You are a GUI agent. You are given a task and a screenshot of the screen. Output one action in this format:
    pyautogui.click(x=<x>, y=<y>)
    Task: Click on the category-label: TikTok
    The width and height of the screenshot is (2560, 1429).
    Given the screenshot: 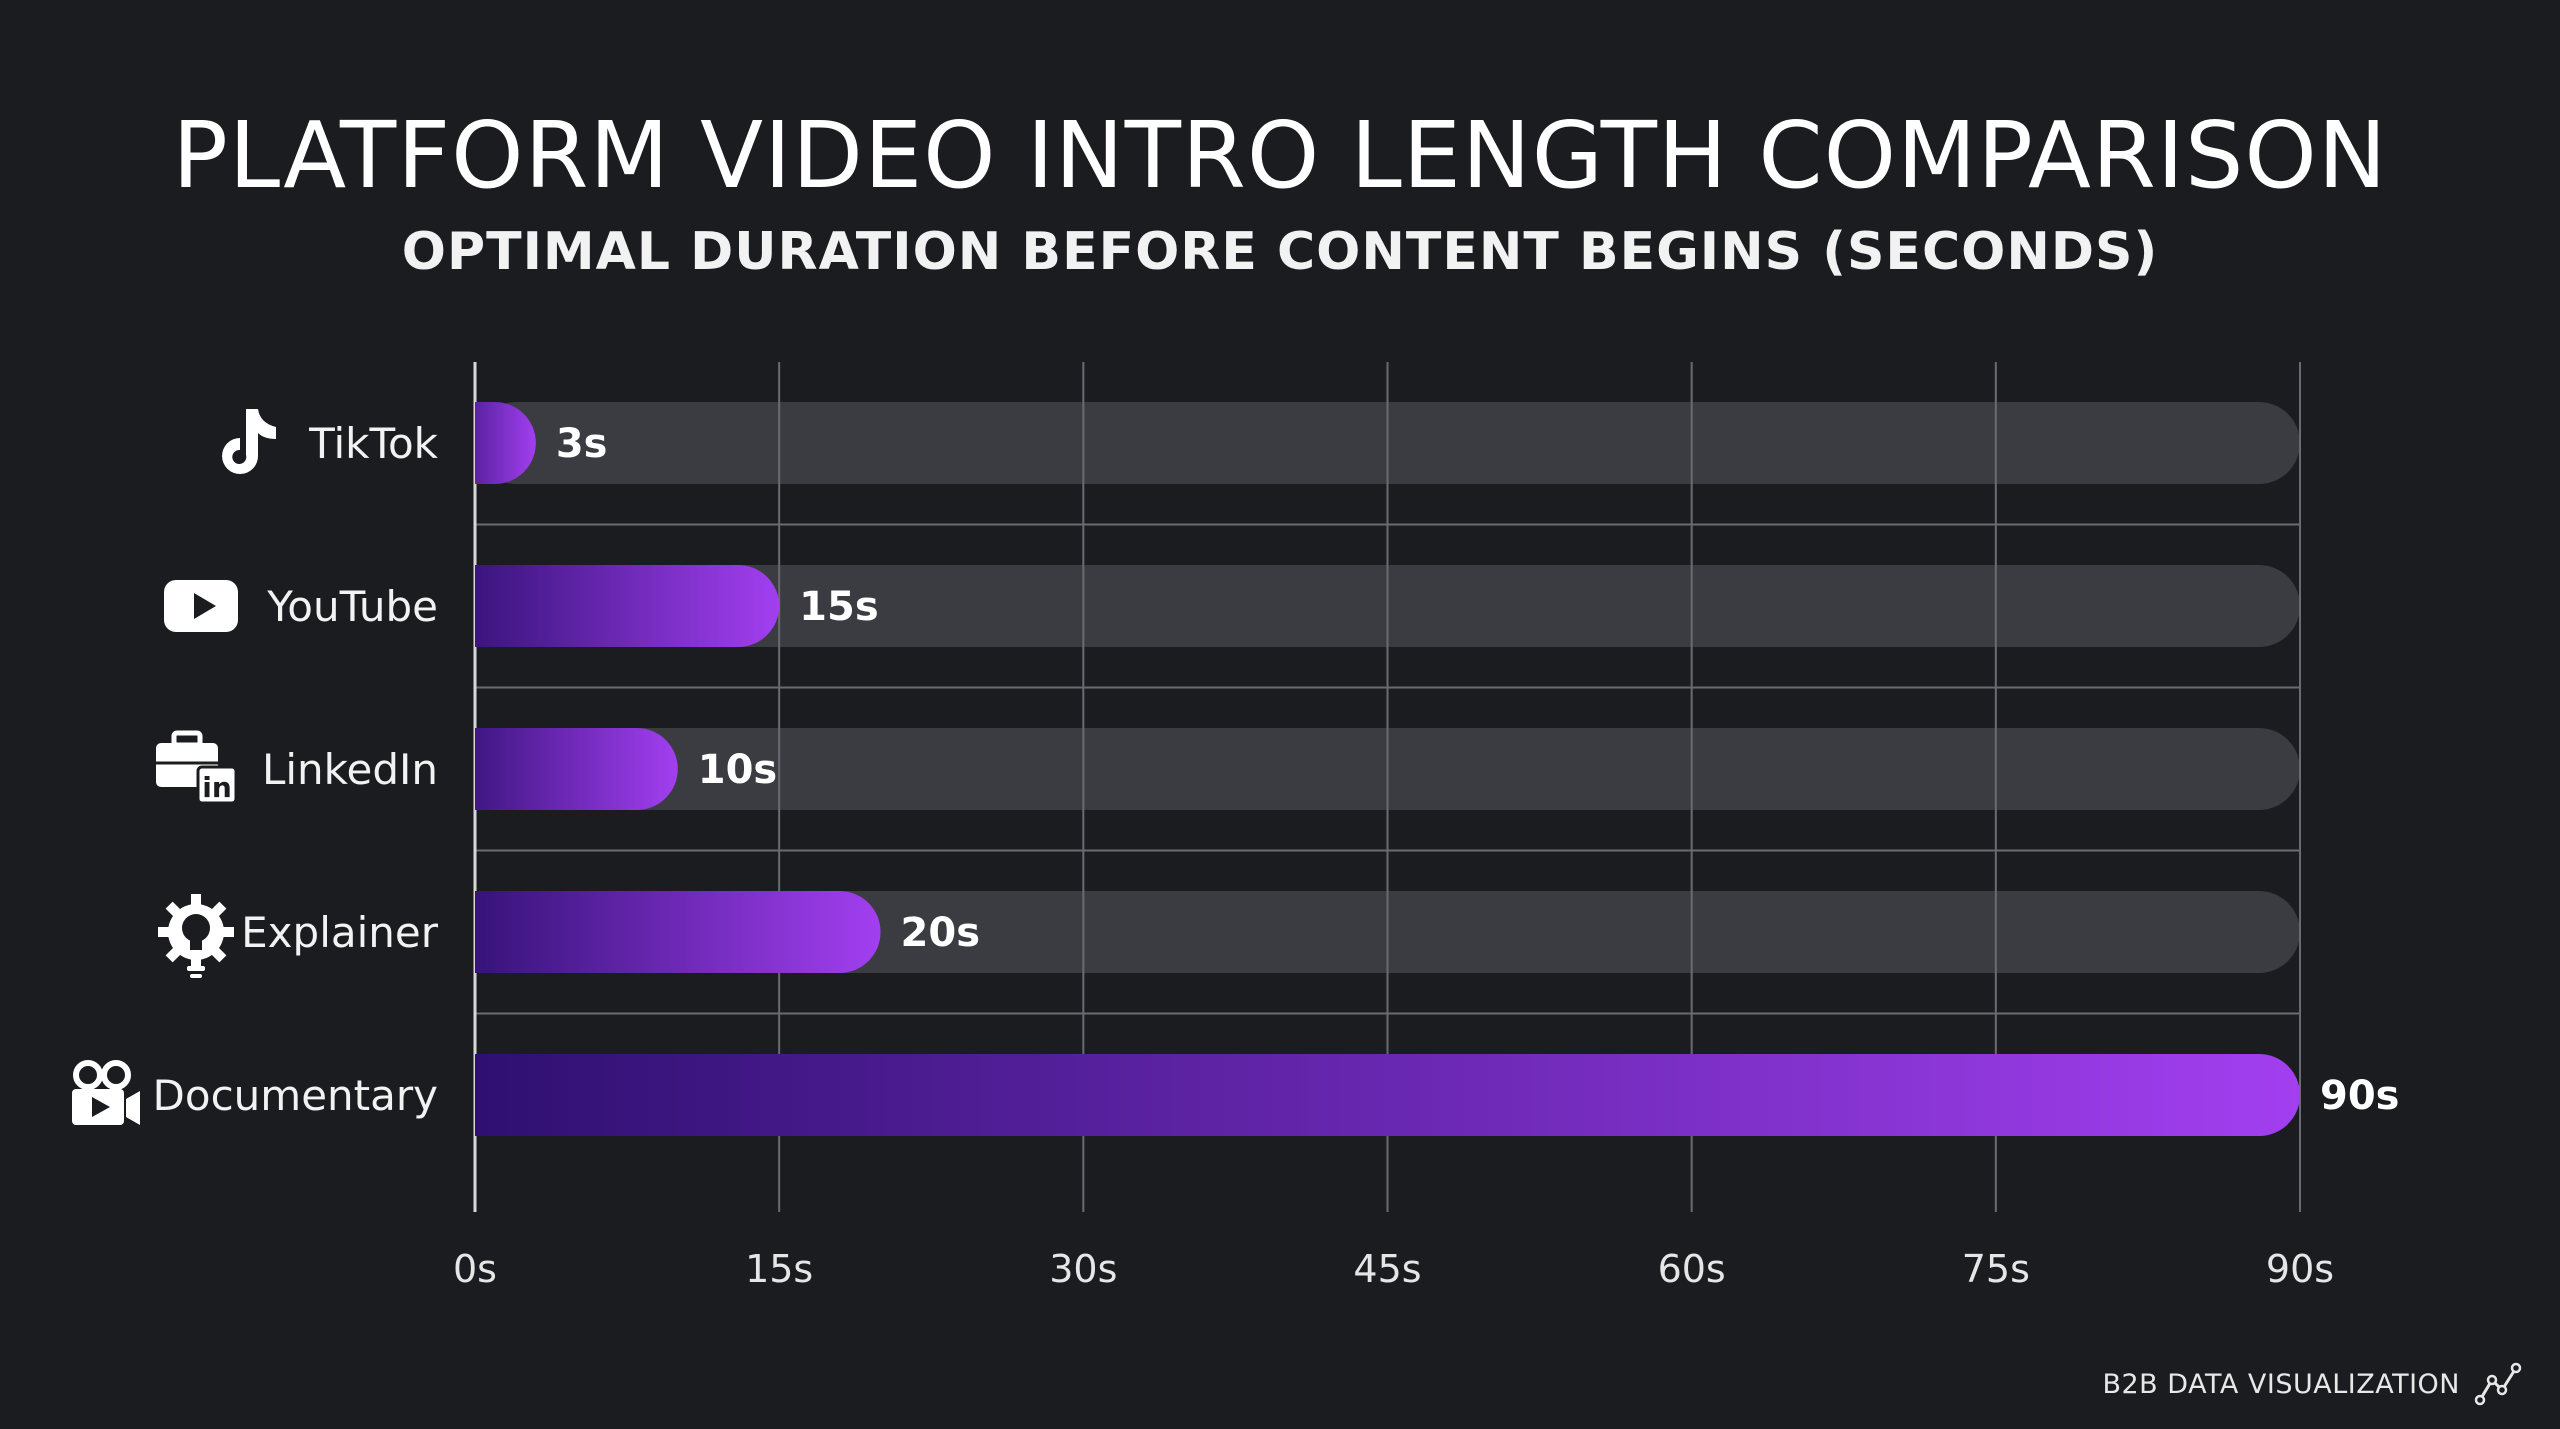 What is the action you would take?
    pyautogui.click(x=373, y=443)
    